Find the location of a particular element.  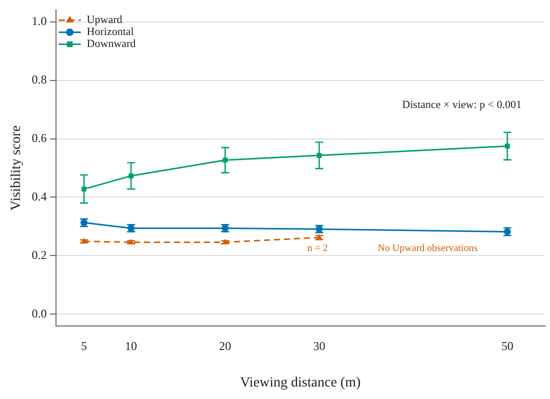

y-tick-label: 0.4 is located at coordinates (39, 196).